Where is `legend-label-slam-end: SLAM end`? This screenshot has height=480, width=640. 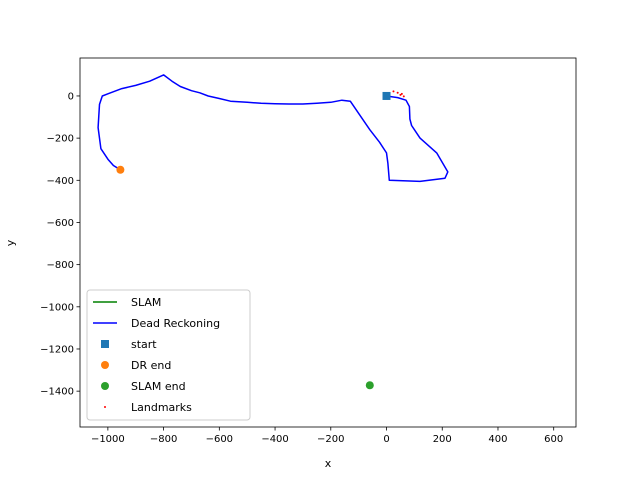
legend-label-slam-end: SLAM end is located at coordinates (158, 386).